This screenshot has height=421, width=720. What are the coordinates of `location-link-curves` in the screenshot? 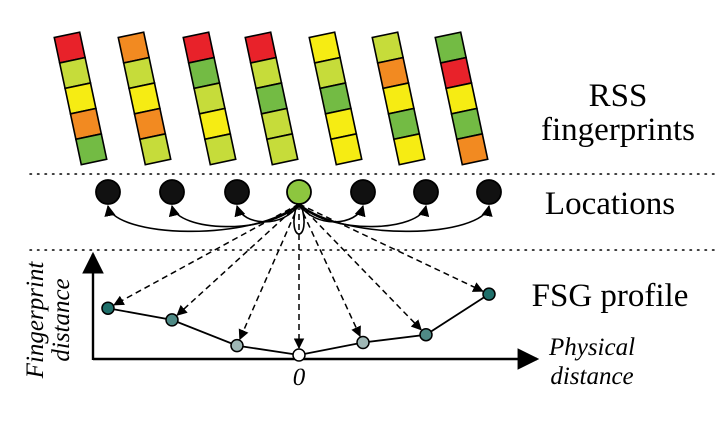 It's located at (298, 219).